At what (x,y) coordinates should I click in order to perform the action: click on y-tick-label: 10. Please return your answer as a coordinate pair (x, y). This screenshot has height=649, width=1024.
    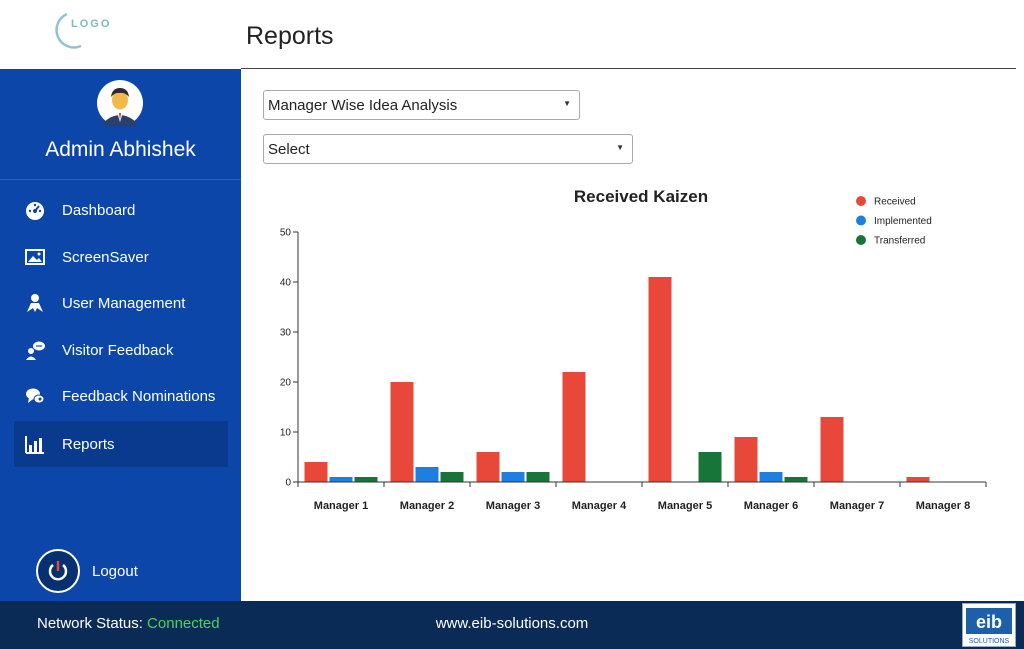
    Looking at the image, I should click on (286, 433).